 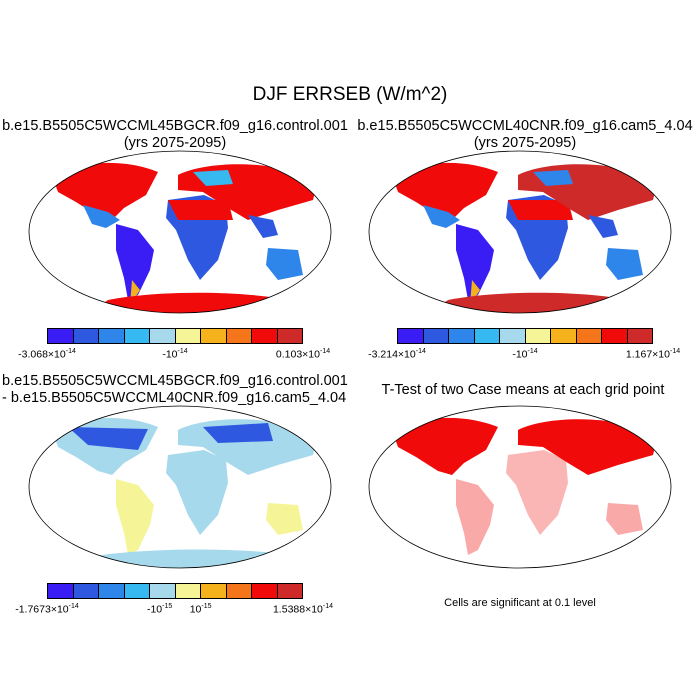 What do you see at coordinates (350, 94) in the screenshot?
I see `figure-title: DJF ERRSEB (W/m^2)` at bounding box center [350, 94].